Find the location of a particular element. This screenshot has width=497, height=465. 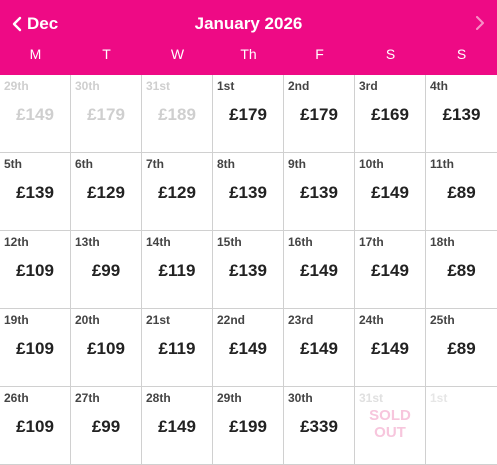

day-cell: 2nd £179 is located at coordinates (319, 114).